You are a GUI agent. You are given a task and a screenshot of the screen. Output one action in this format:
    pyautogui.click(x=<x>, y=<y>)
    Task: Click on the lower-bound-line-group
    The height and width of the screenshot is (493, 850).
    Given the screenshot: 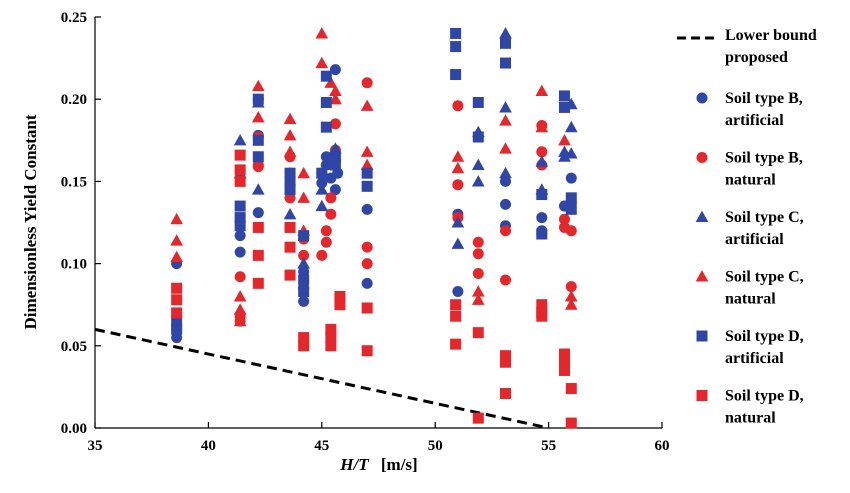 What is the action you would take?
    pyautogui.click(x=321, y=378)
    